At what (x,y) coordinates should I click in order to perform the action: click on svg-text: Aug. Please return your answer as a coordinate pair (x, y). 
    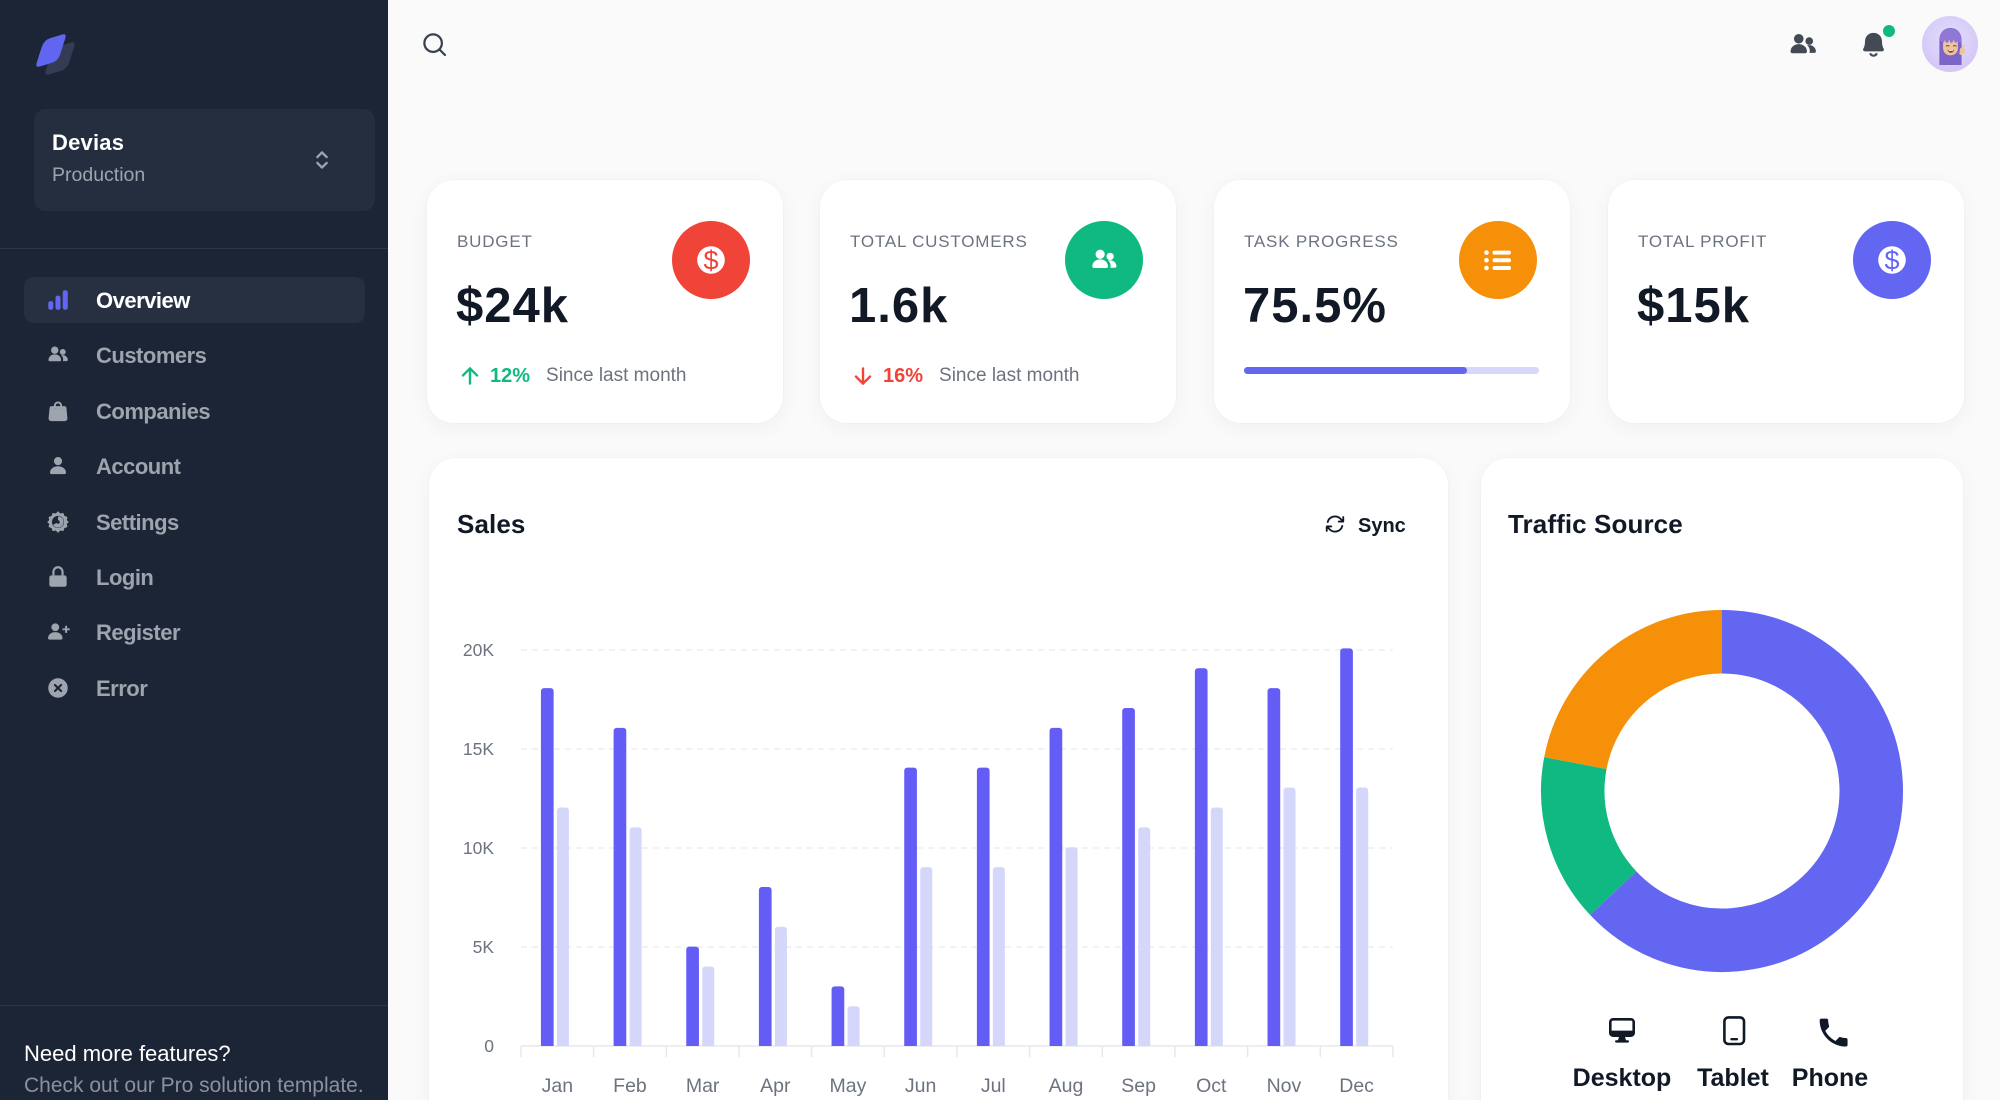
    Looking at the image, I should click on (1066, 1086).